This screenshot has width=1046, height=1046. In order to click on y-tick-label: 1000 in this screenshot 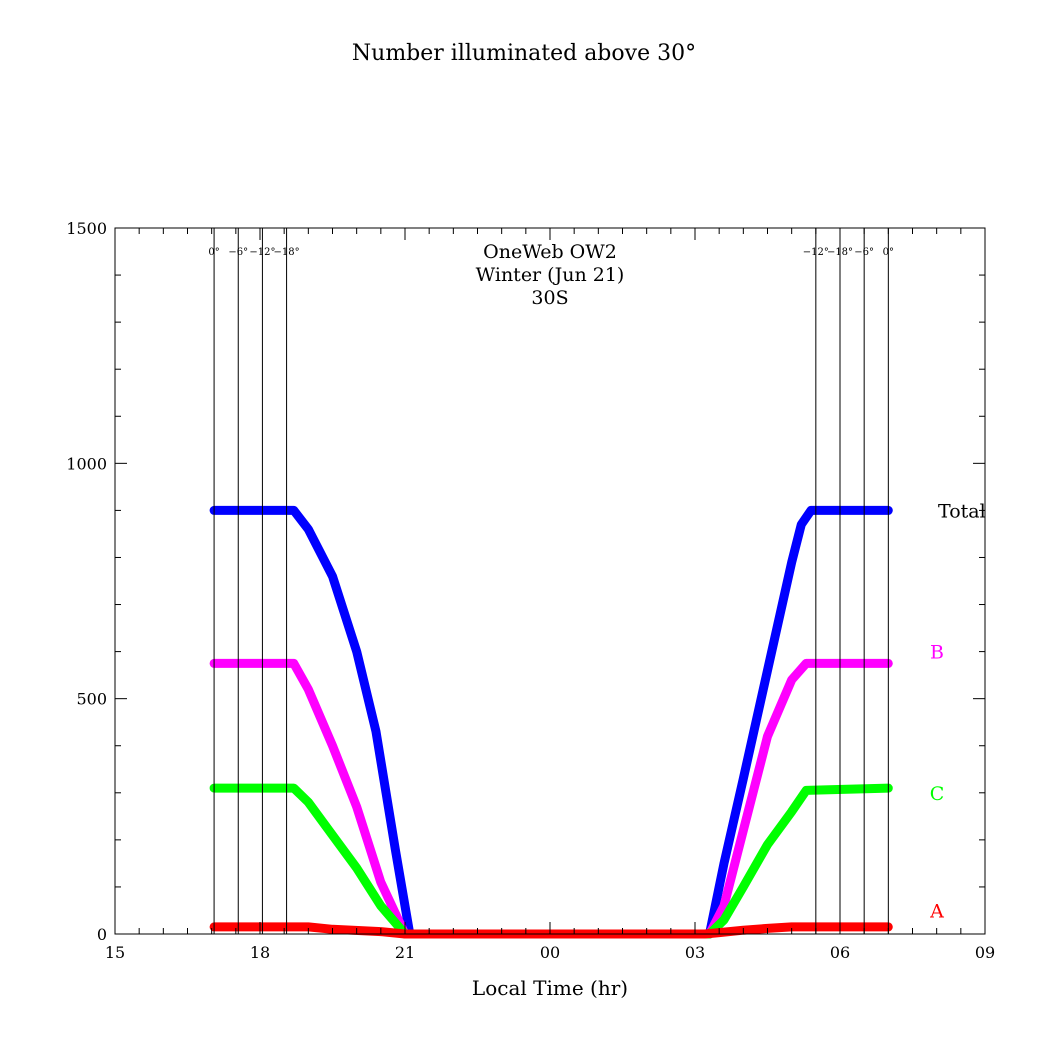, I will do `click(86, 463)`.